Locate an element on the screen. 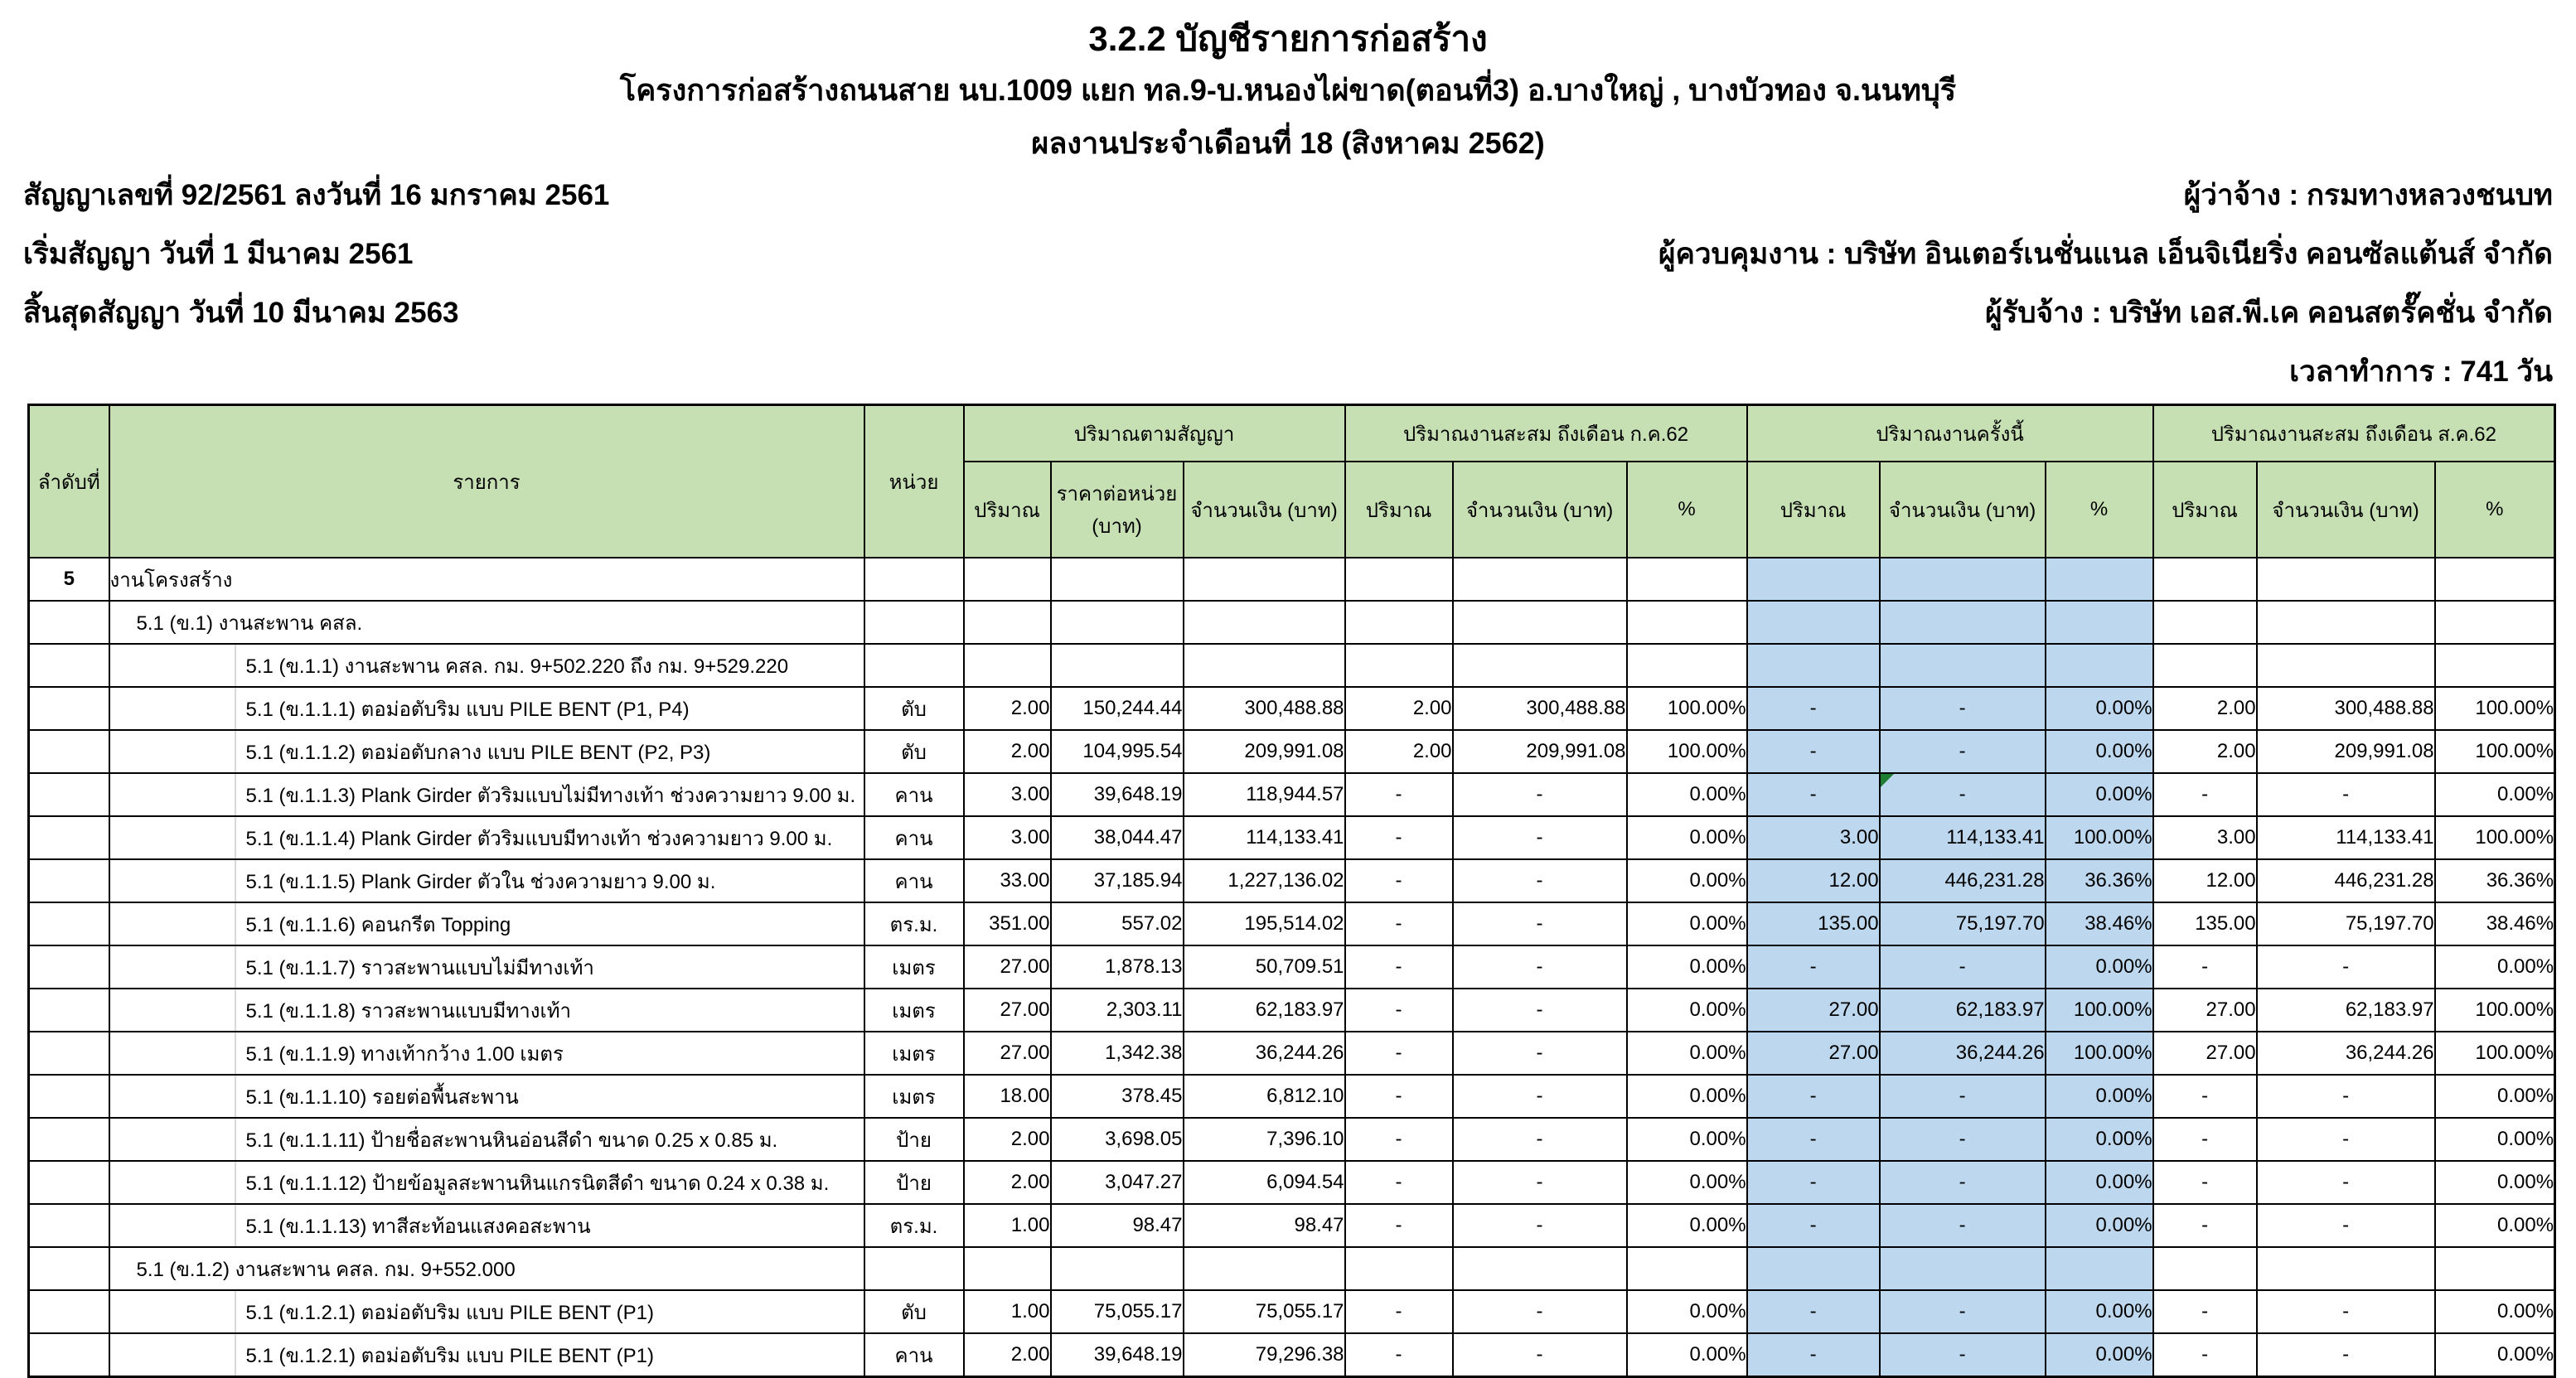 This screenshot has height=1378, width=2576. cell-contract-amount: 1,227,136.02 is located at coordinates (1264, 881).